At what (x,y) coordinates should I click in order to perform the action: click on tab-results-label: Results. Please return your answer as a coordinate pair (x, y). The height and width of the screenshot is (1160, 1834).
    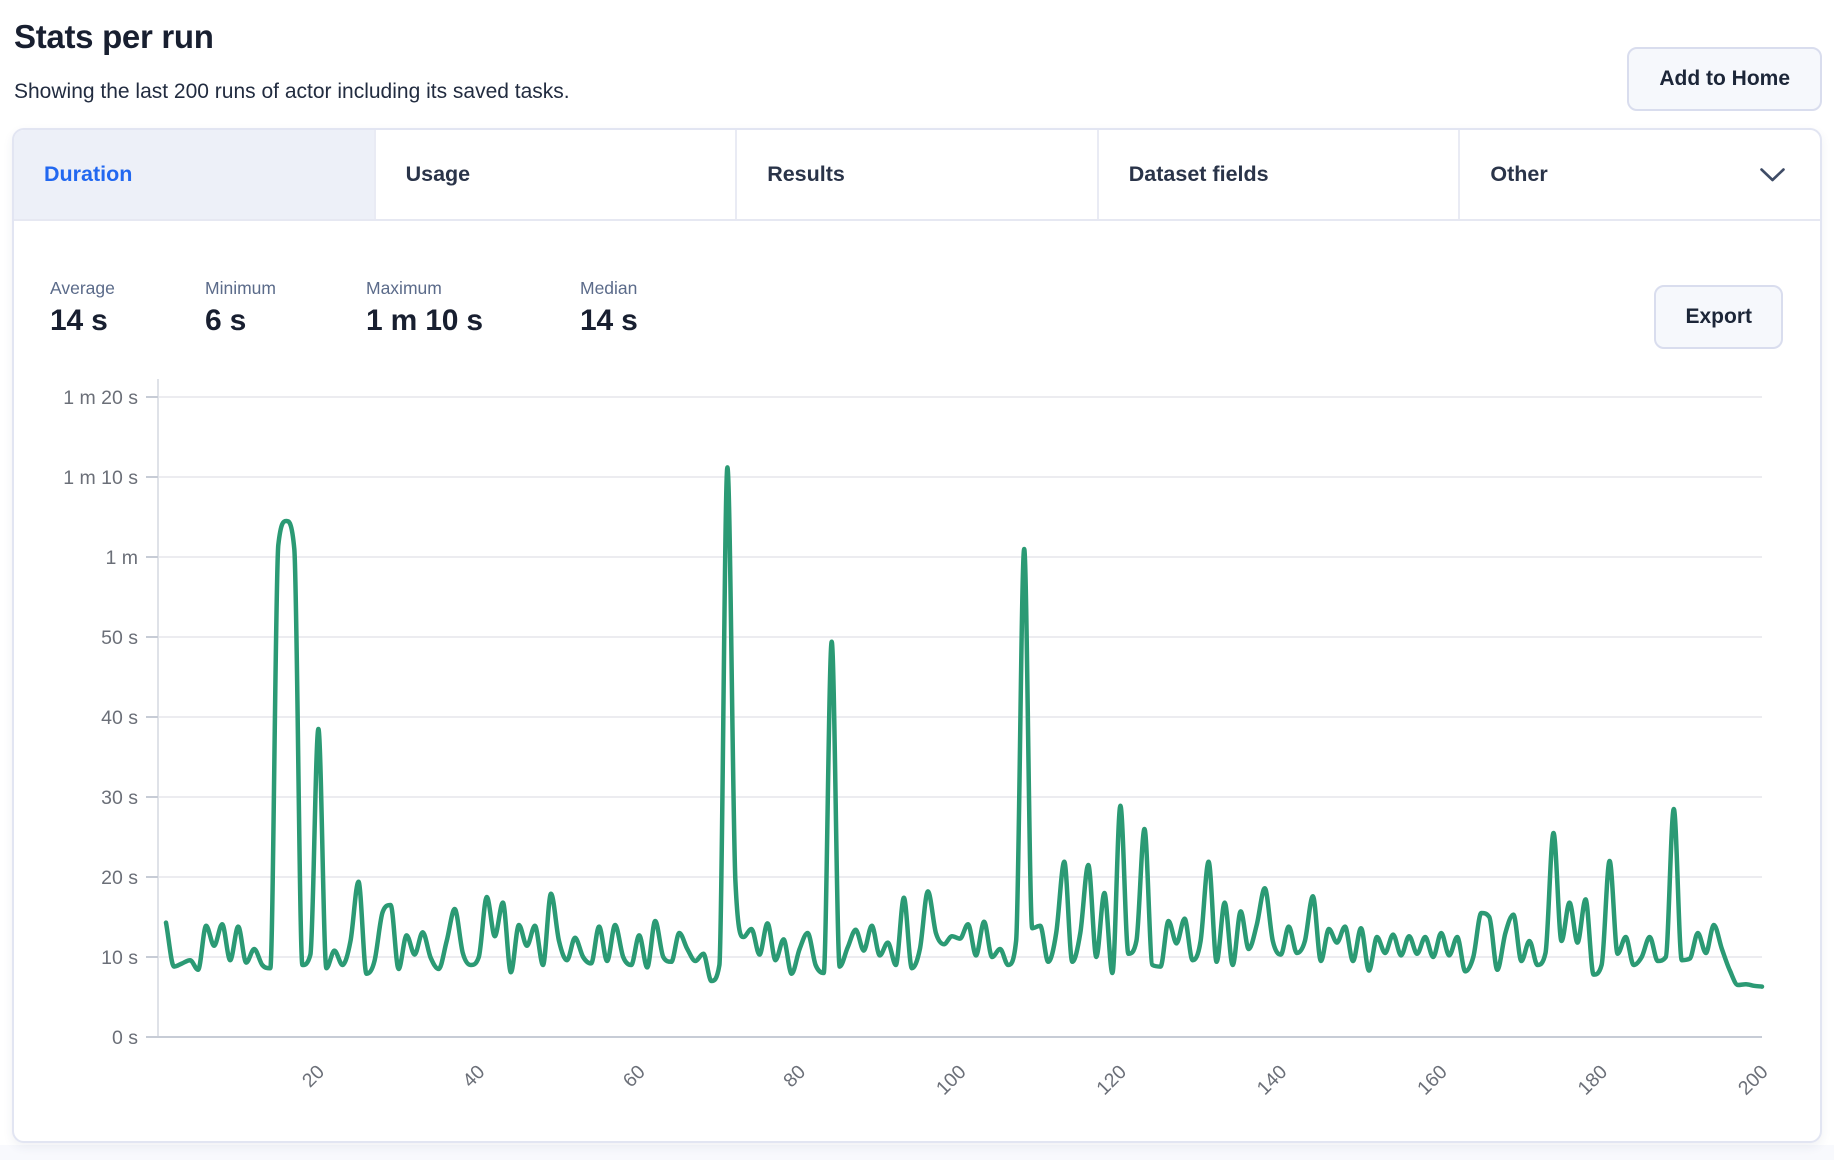
    Looking at the image, I should click on (806, 174).